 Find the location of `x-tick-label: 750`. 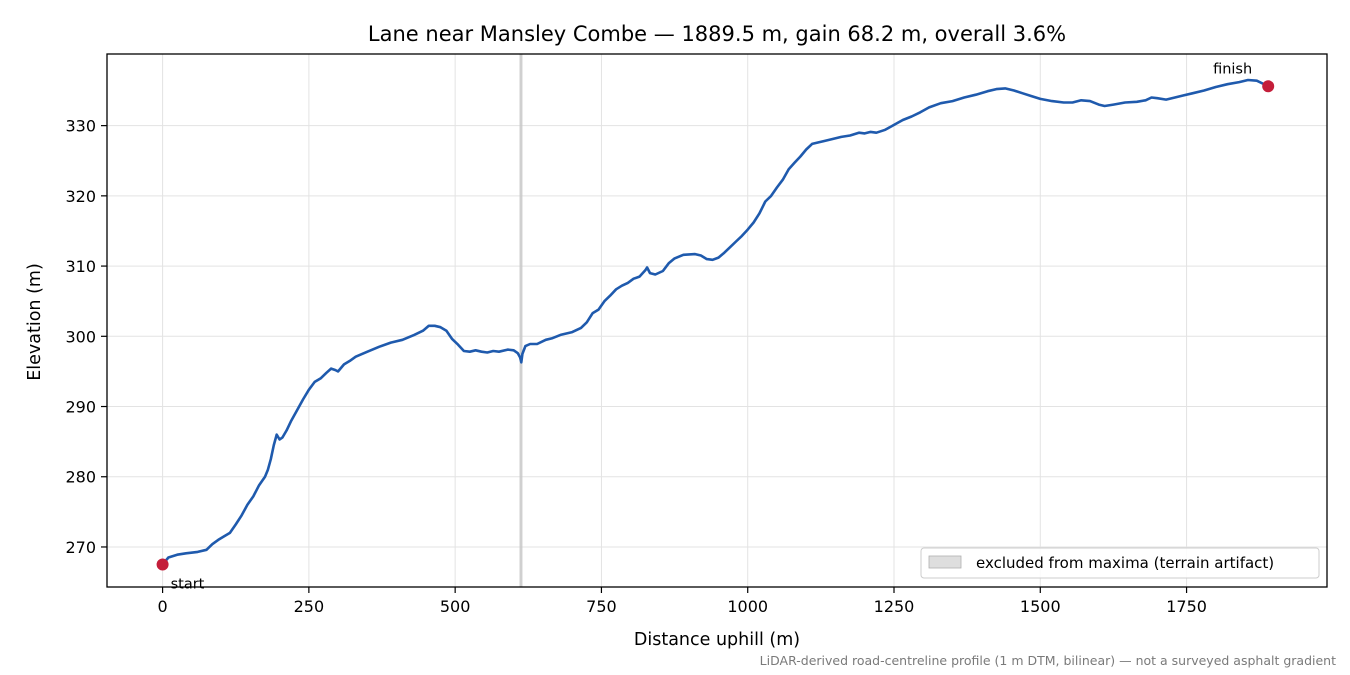

x-tick-label: 750 is located at coordinates (601, 606).